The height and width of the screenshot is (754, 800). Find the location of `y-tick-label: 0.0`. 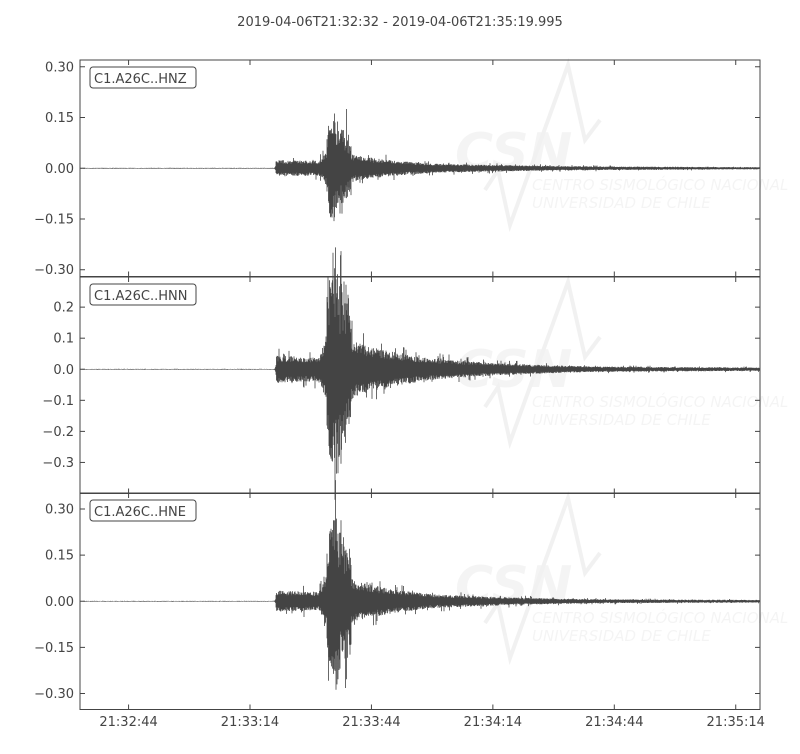

y-tick-label: 0.0 is located at coordinates (63, 370).